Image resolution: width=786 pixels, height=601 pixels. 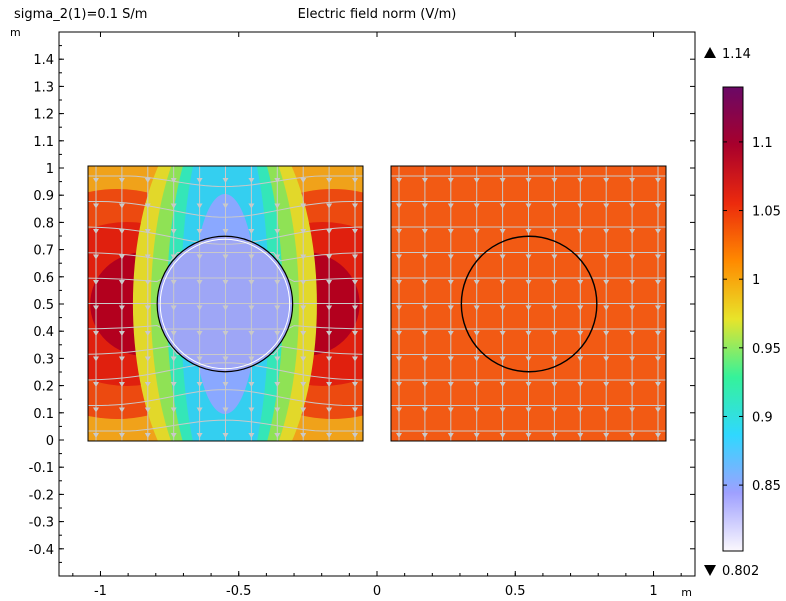 I want to click on y-tick-label: 1, so click(x=50, y=169).